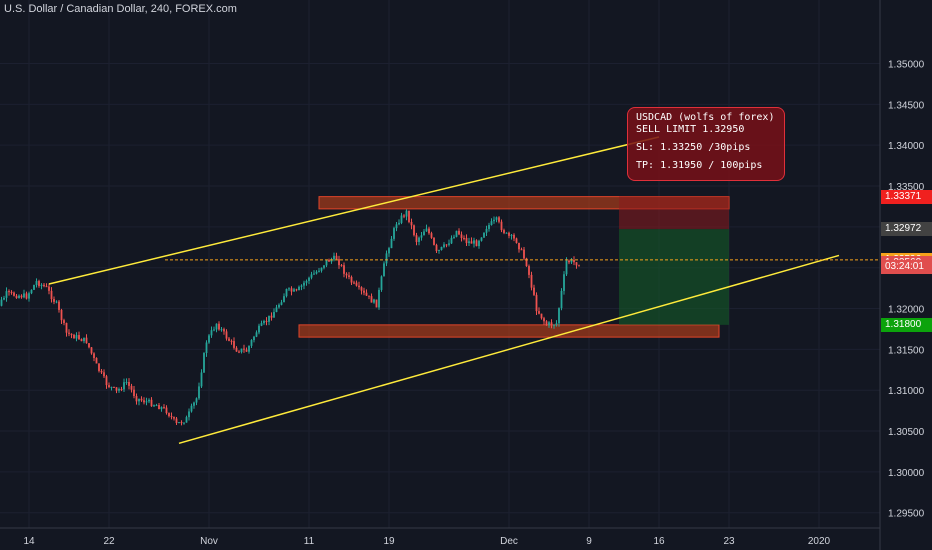 Image resolution: width=932 pixels, height=550 pixels. Describe the element at coordinates (705, 117) in the screenshot. I see `note-line-1: USDCAD (wolfs of forex)` at that location.